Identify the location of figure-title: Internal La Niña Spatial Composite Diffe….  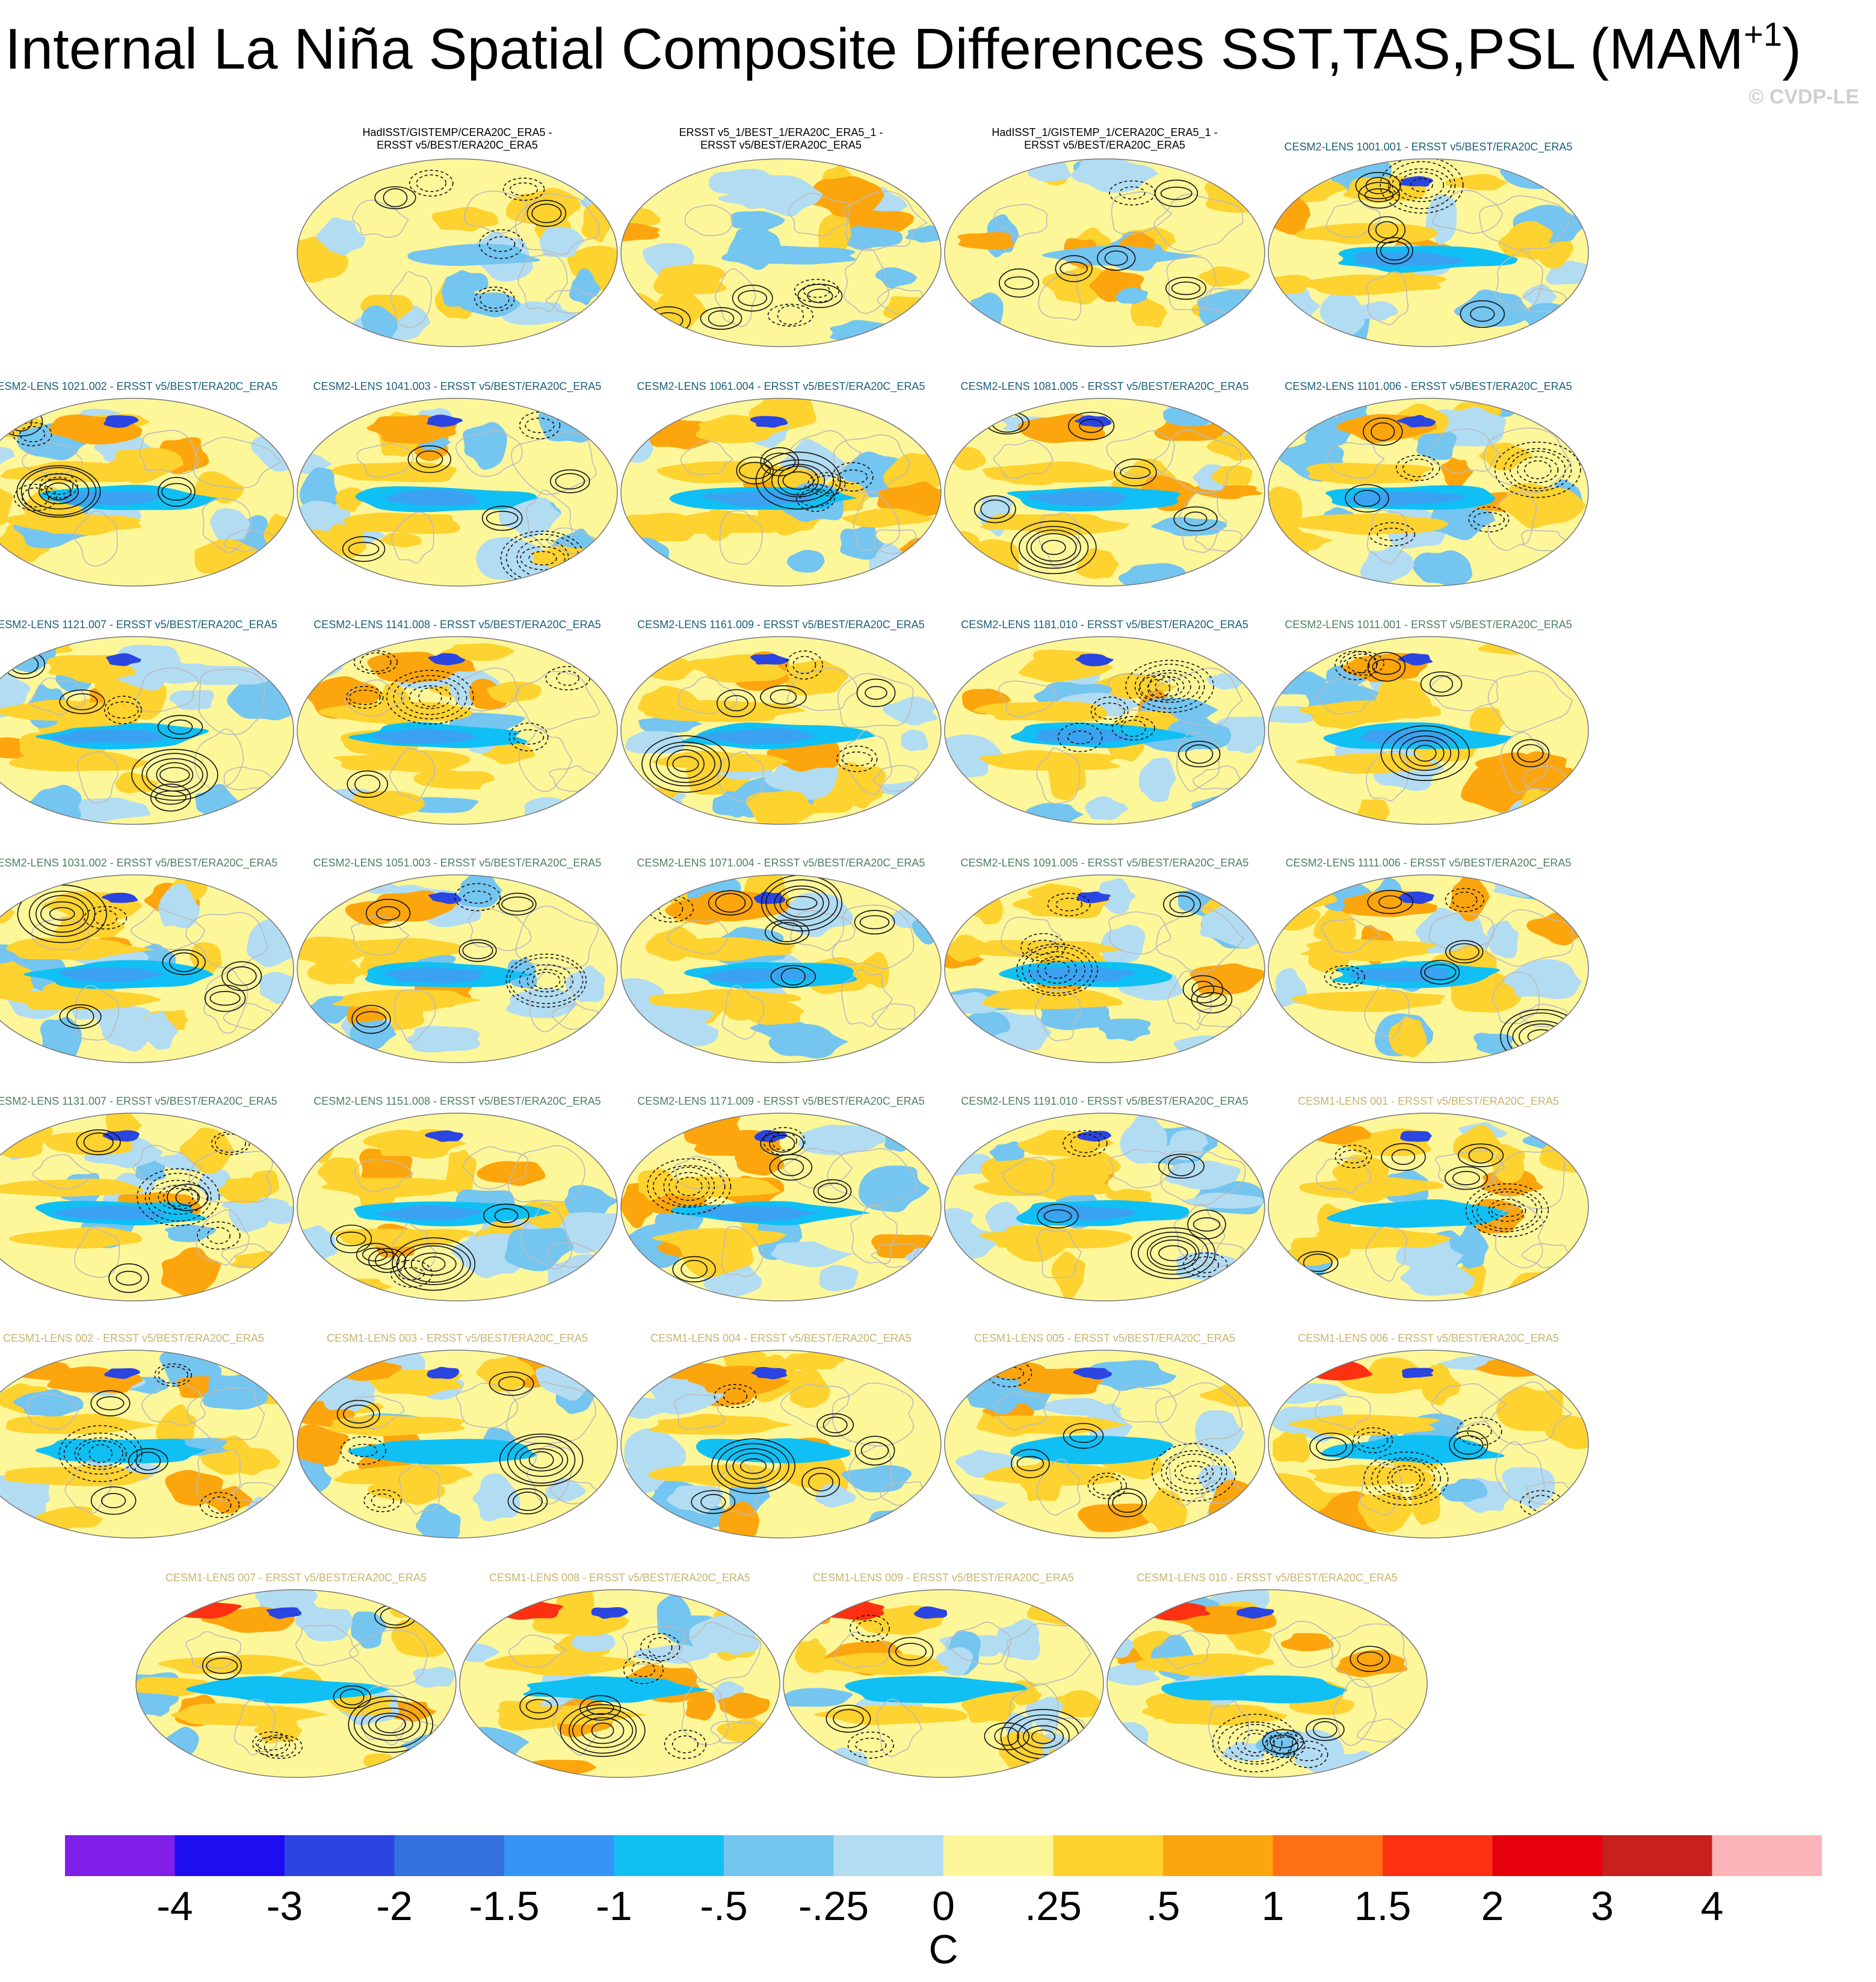
(903, 48).